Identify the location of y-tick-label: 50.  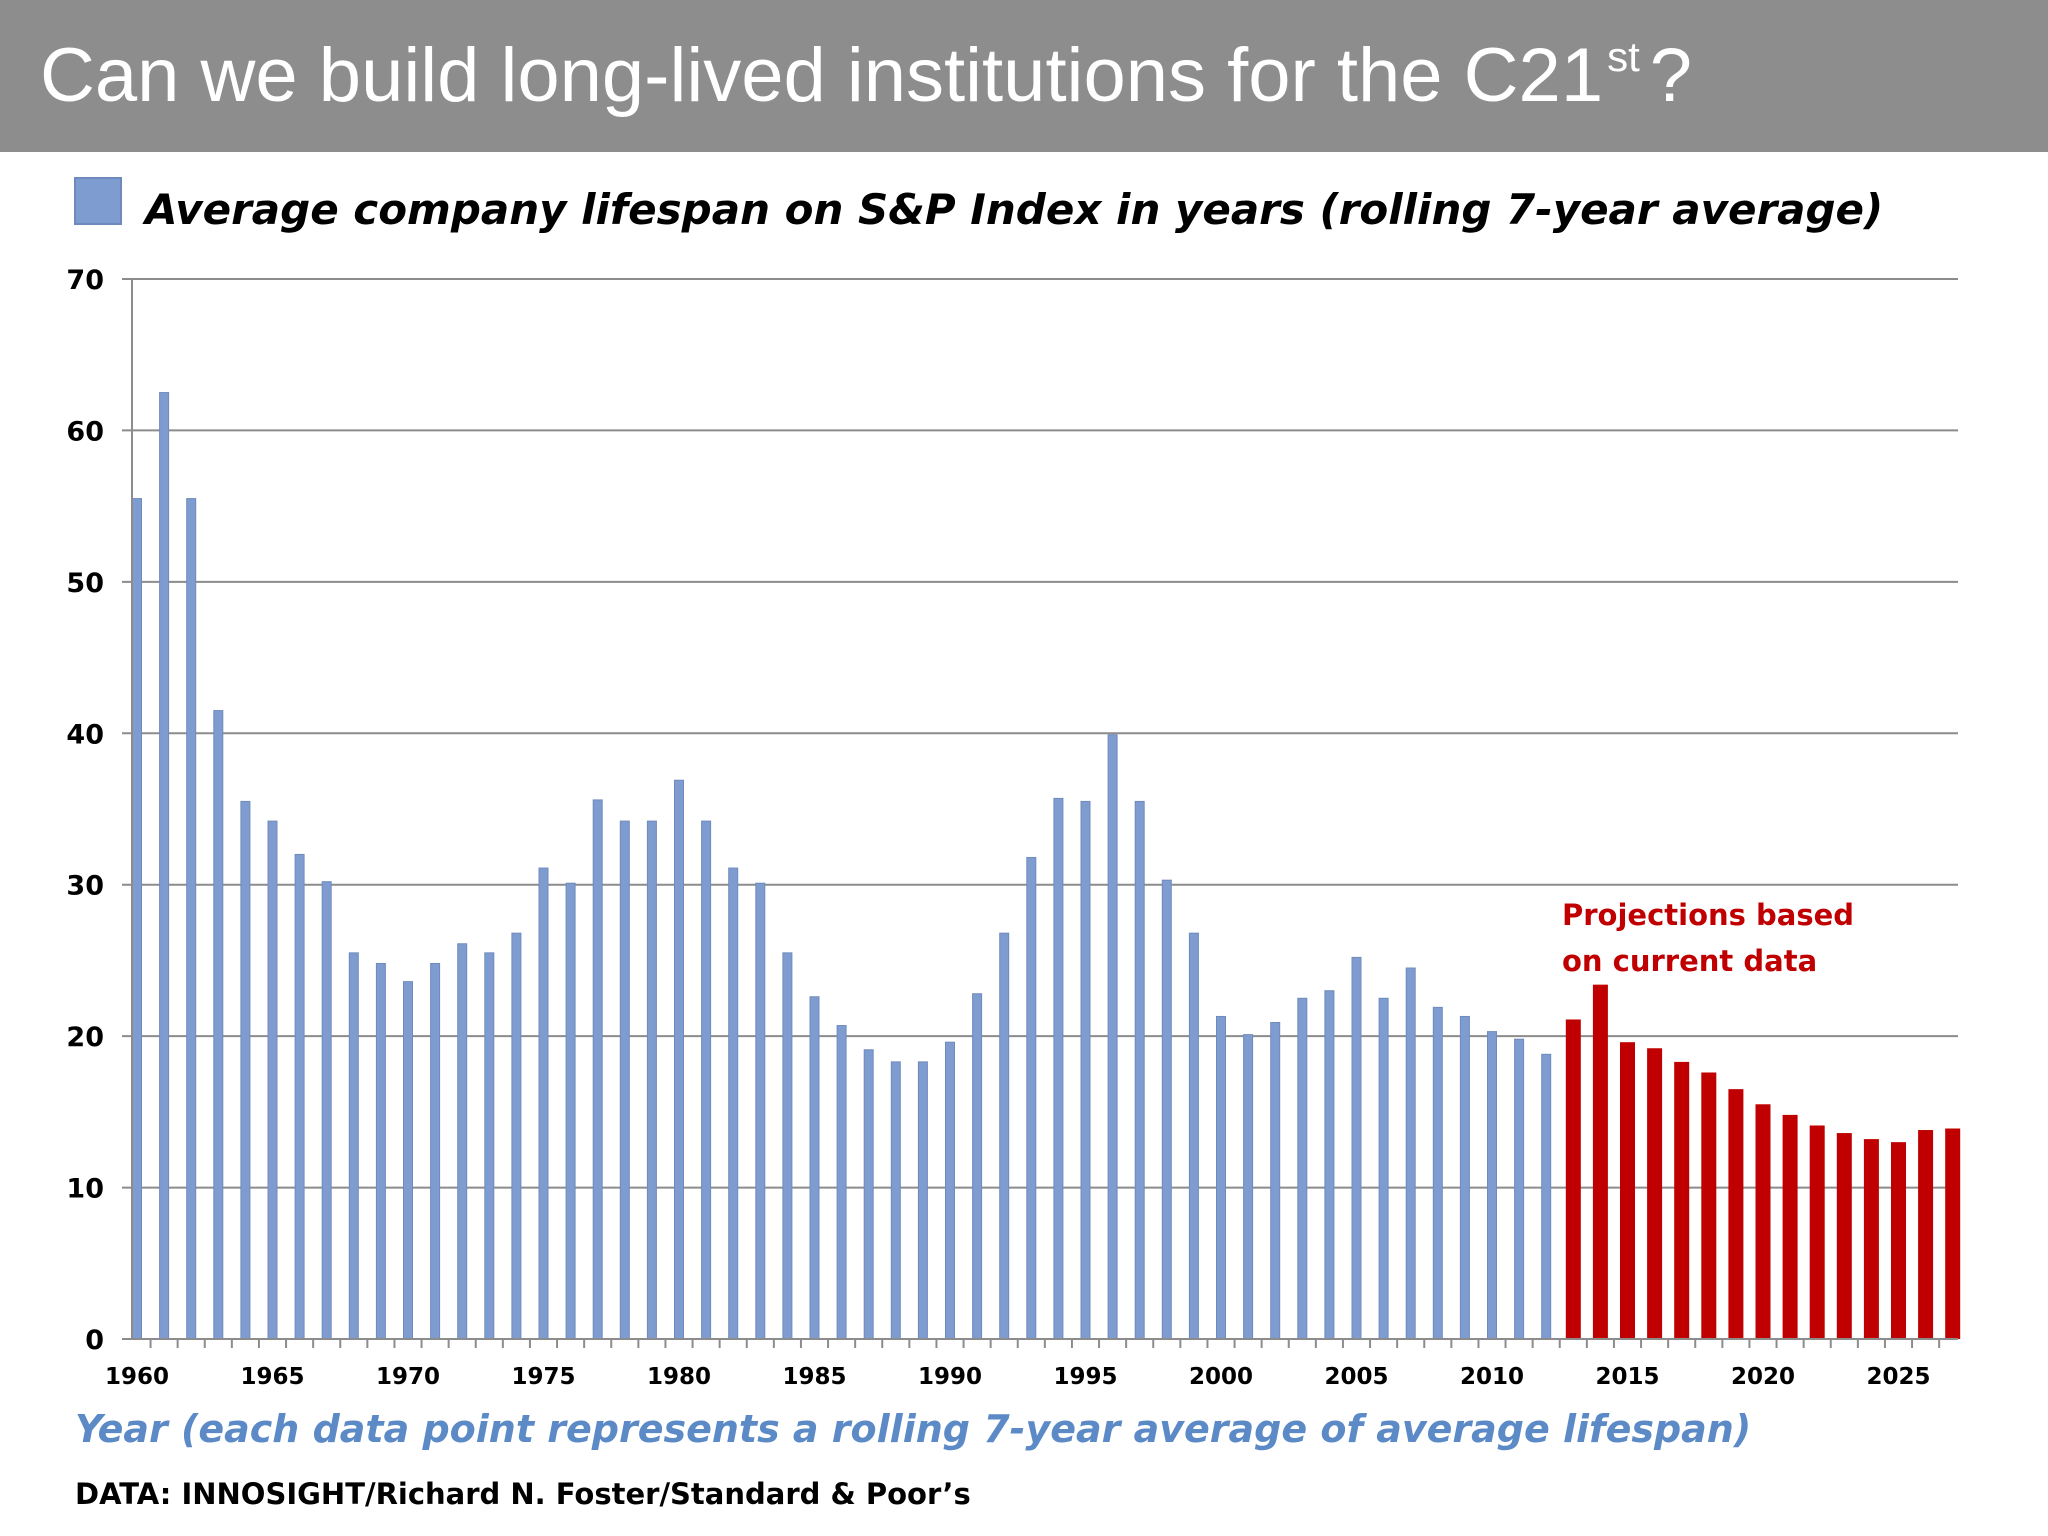
(85, 583).